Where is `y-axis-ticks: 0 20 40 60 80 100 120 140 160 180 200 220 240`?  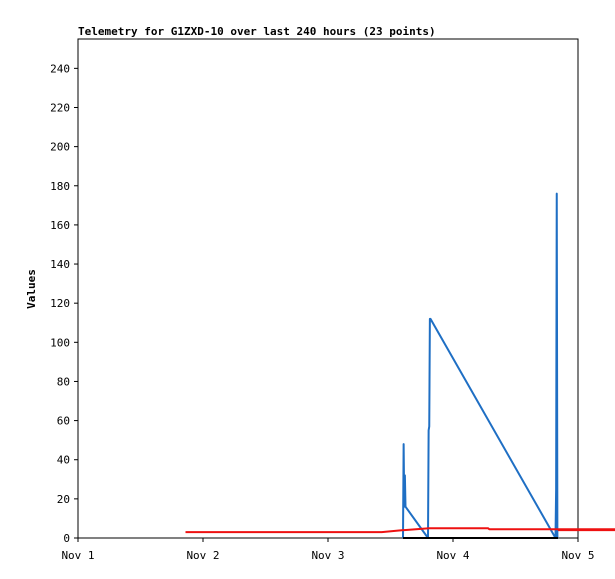 y-axis-ticks: 0 20 40 60 80 100 120 140 160 180 200 220 240 is located at coordinates (64, 303).